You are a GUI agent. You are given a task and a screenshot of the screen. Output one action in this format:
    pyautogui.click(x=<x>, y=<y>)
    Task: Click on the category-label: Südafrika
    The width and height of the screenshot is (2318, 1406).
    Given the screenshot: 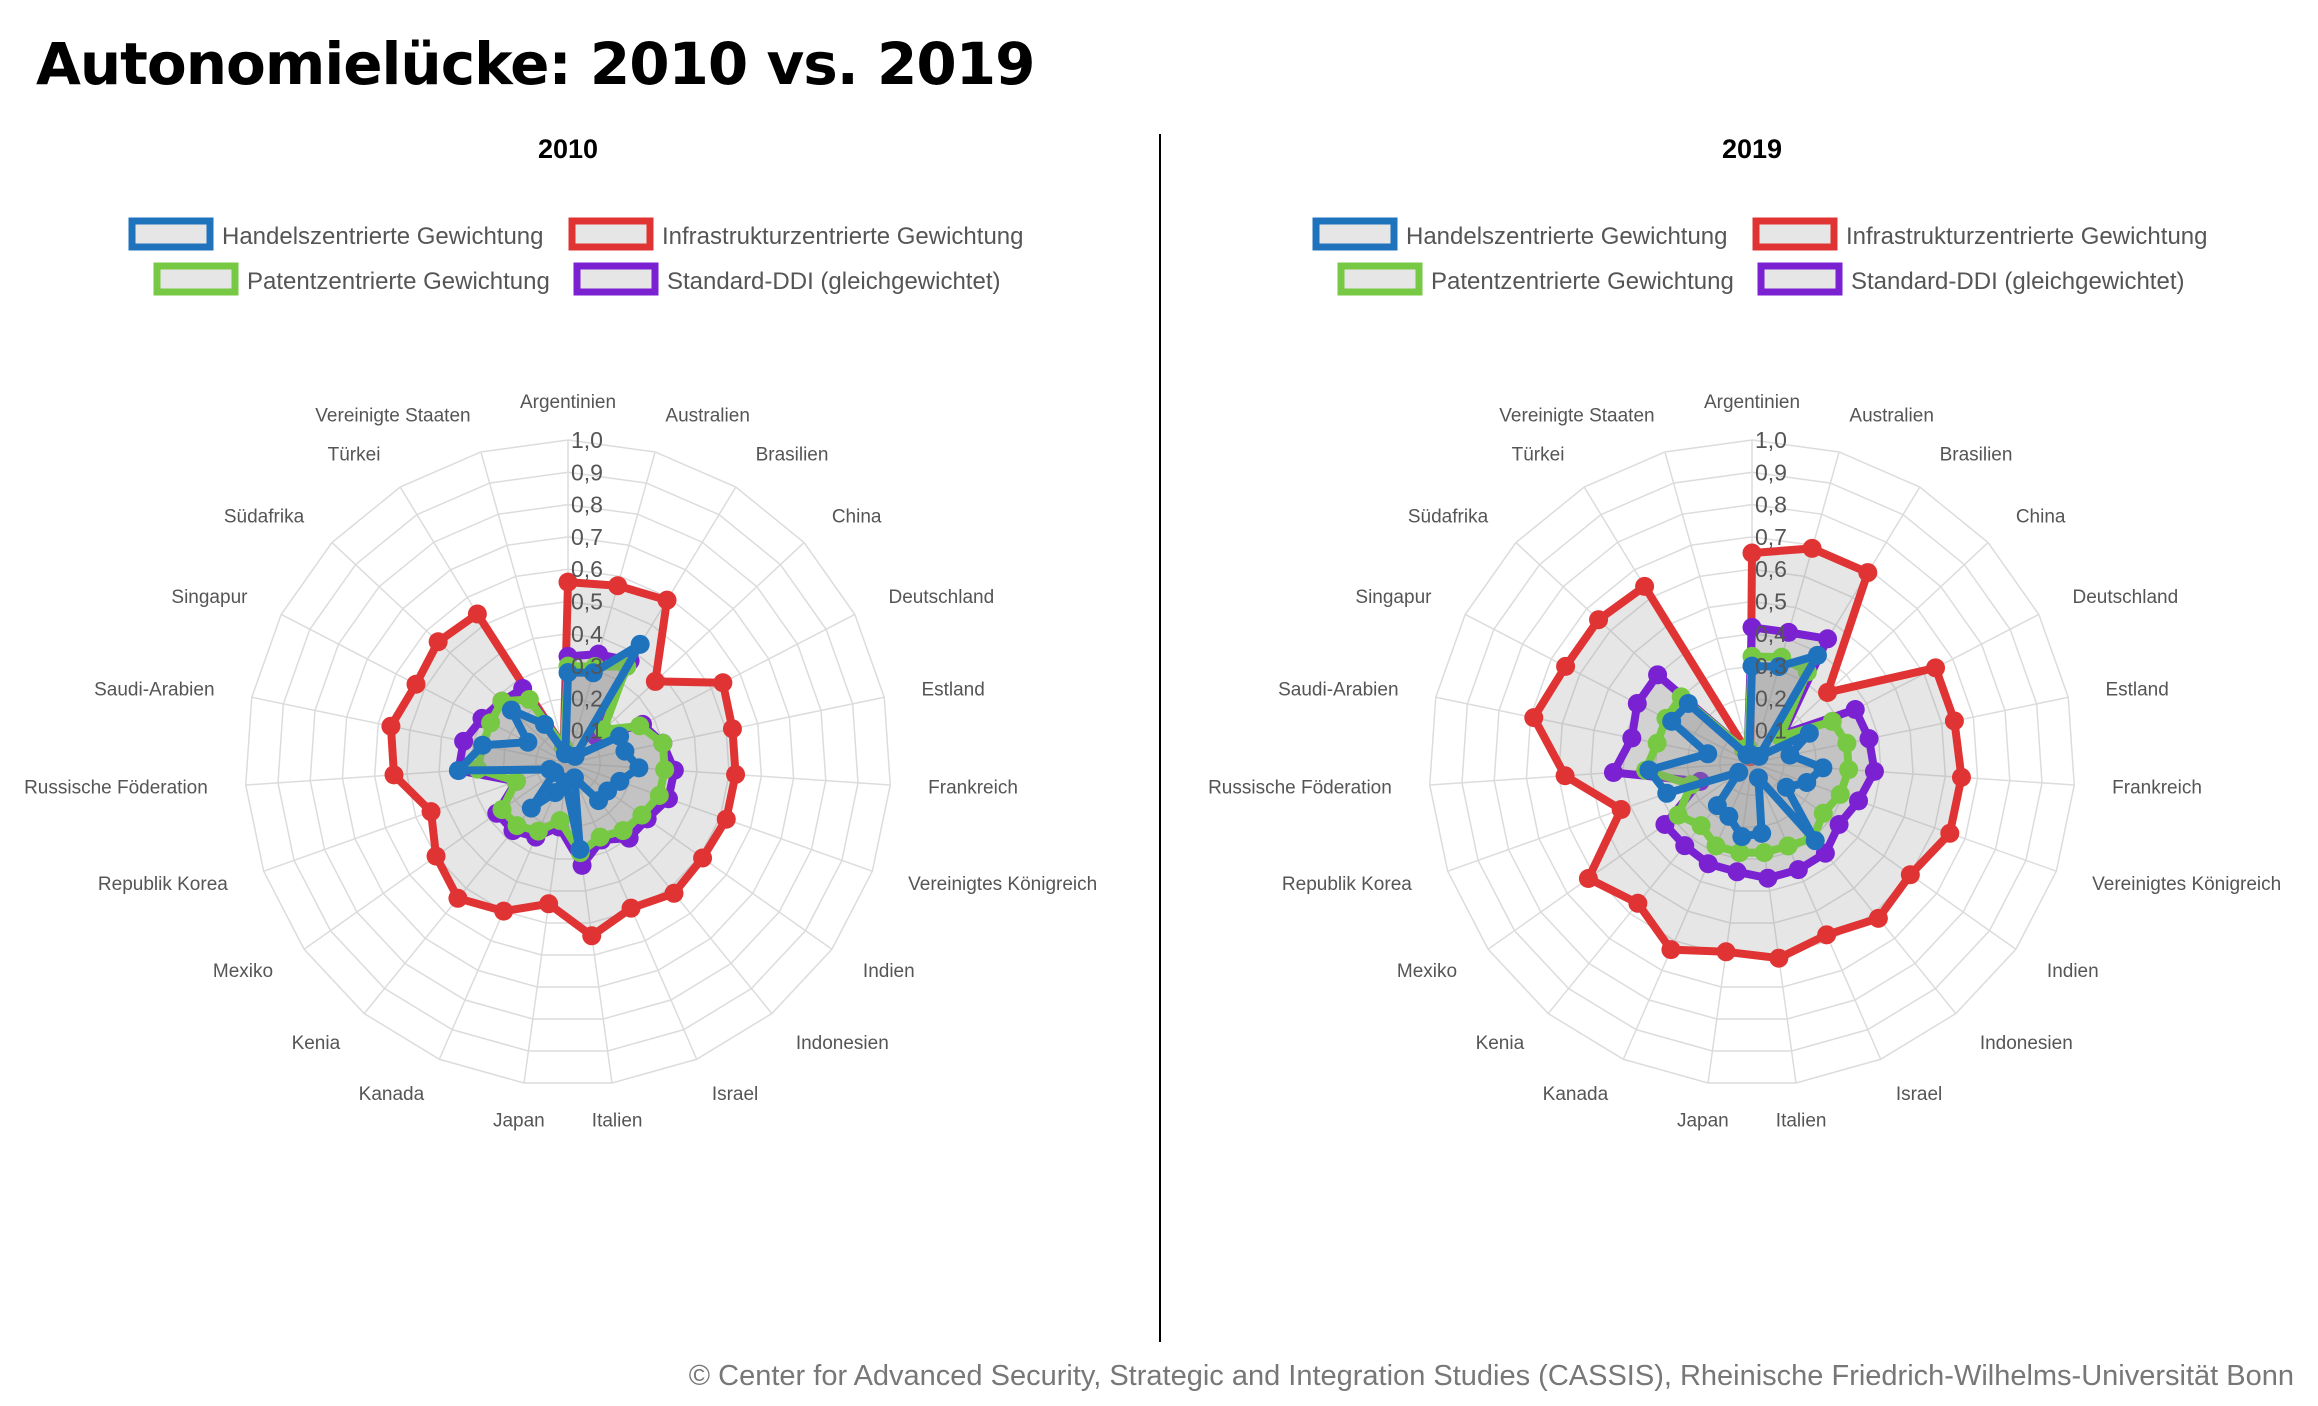 What is the action you would take?
    pyautogui.click(x=264, y=517)
    